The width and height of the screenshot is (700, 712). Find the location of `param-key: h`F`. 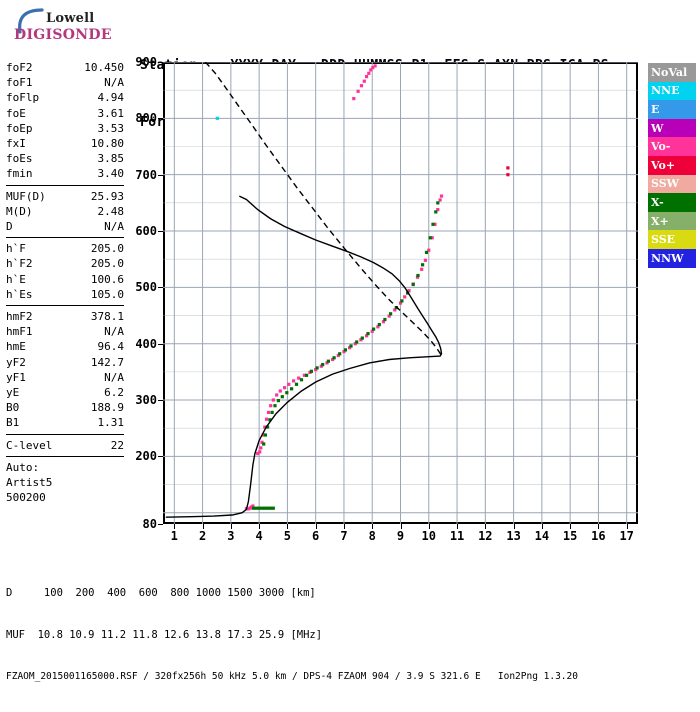

param-key: h`F is located at coordinates (16, 249).